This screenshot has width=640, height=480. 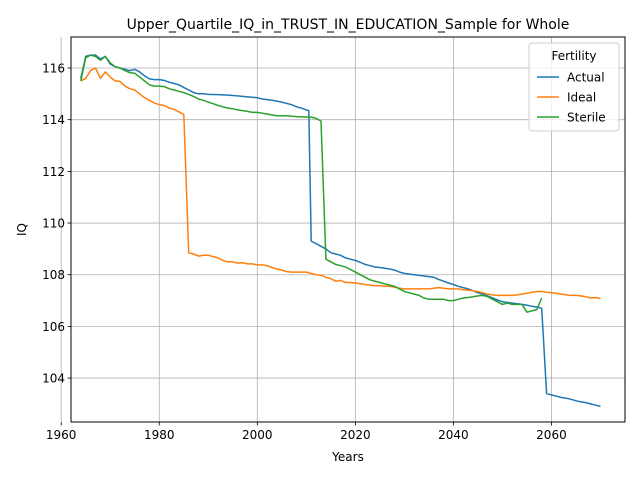 I want to click on x-tick-label: 1960, so click(x=61, y=435).